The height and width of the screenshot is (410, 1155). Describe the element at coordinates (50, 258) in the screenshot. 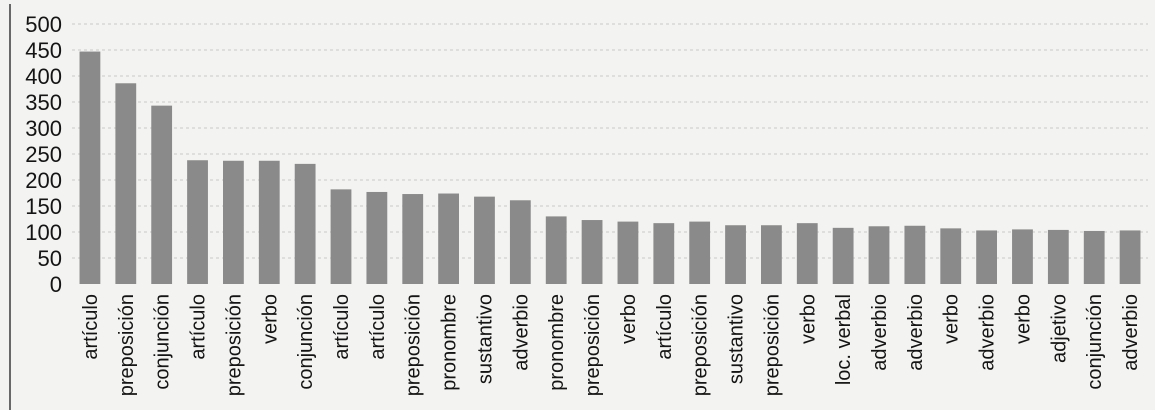

I see `y-tick-label: 50` at that location.